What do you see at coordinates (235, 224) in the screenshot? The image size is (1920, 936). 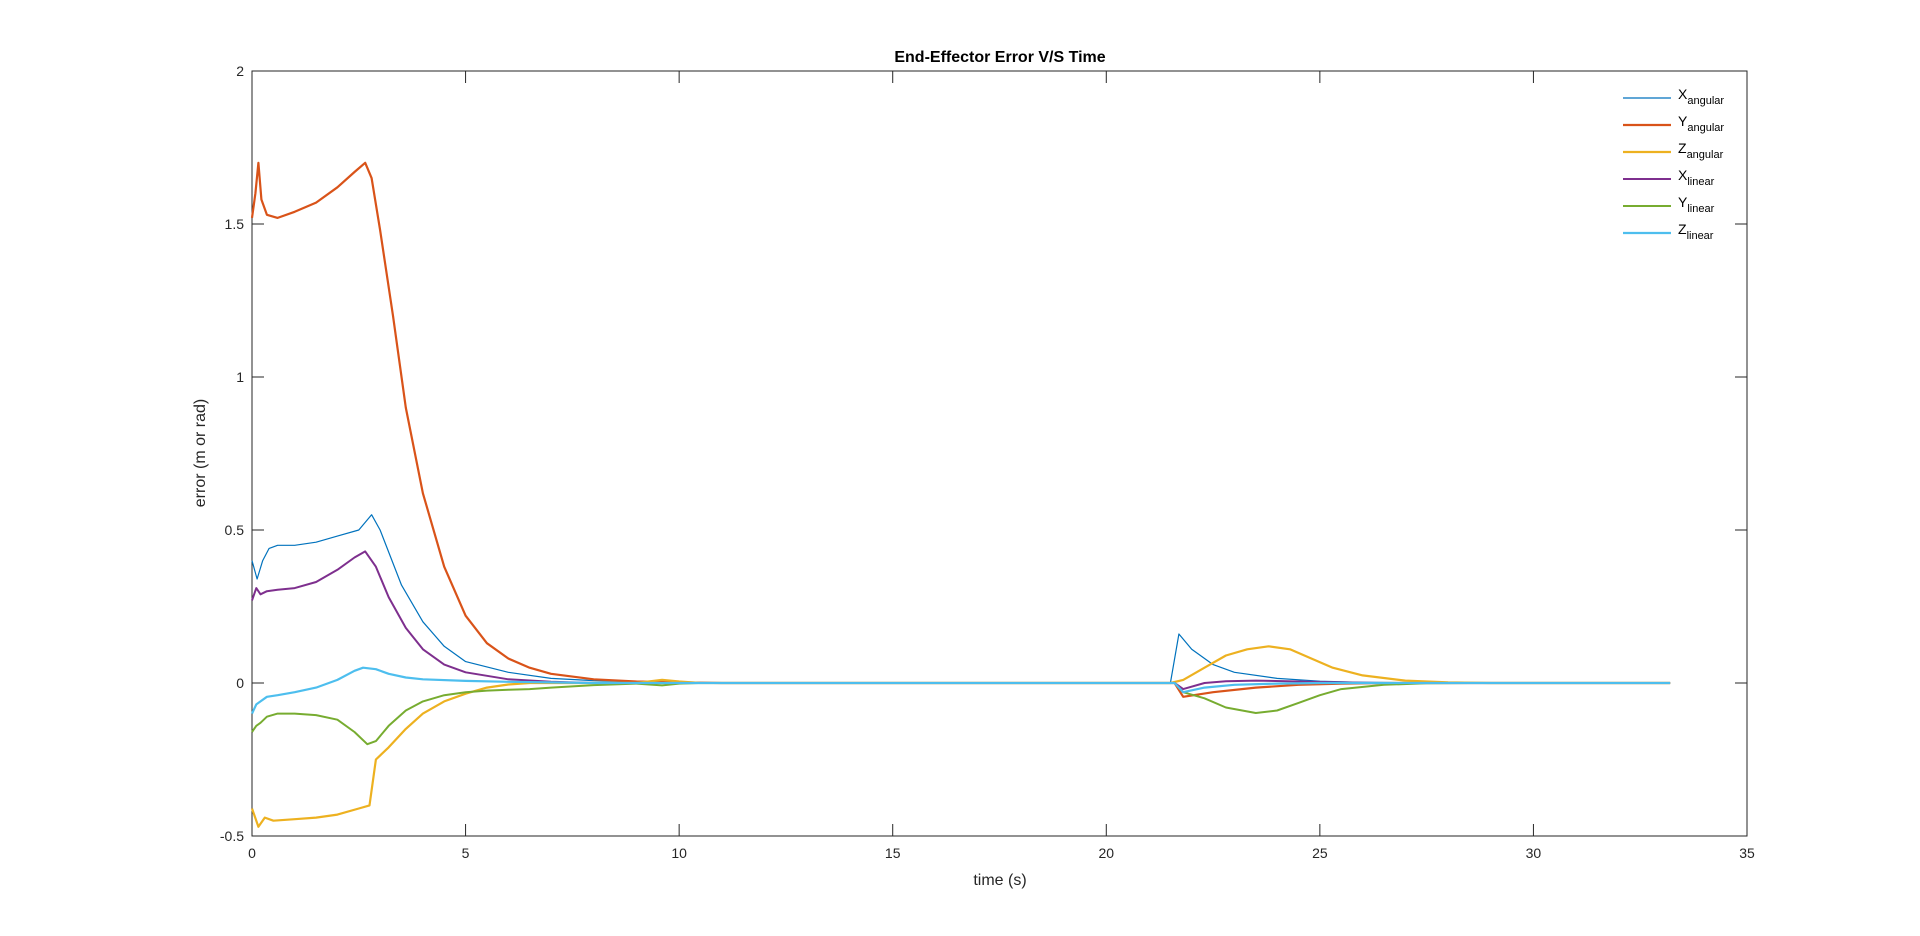 I see `y-tick-label: 1.5` at bounding box center [235, 224].